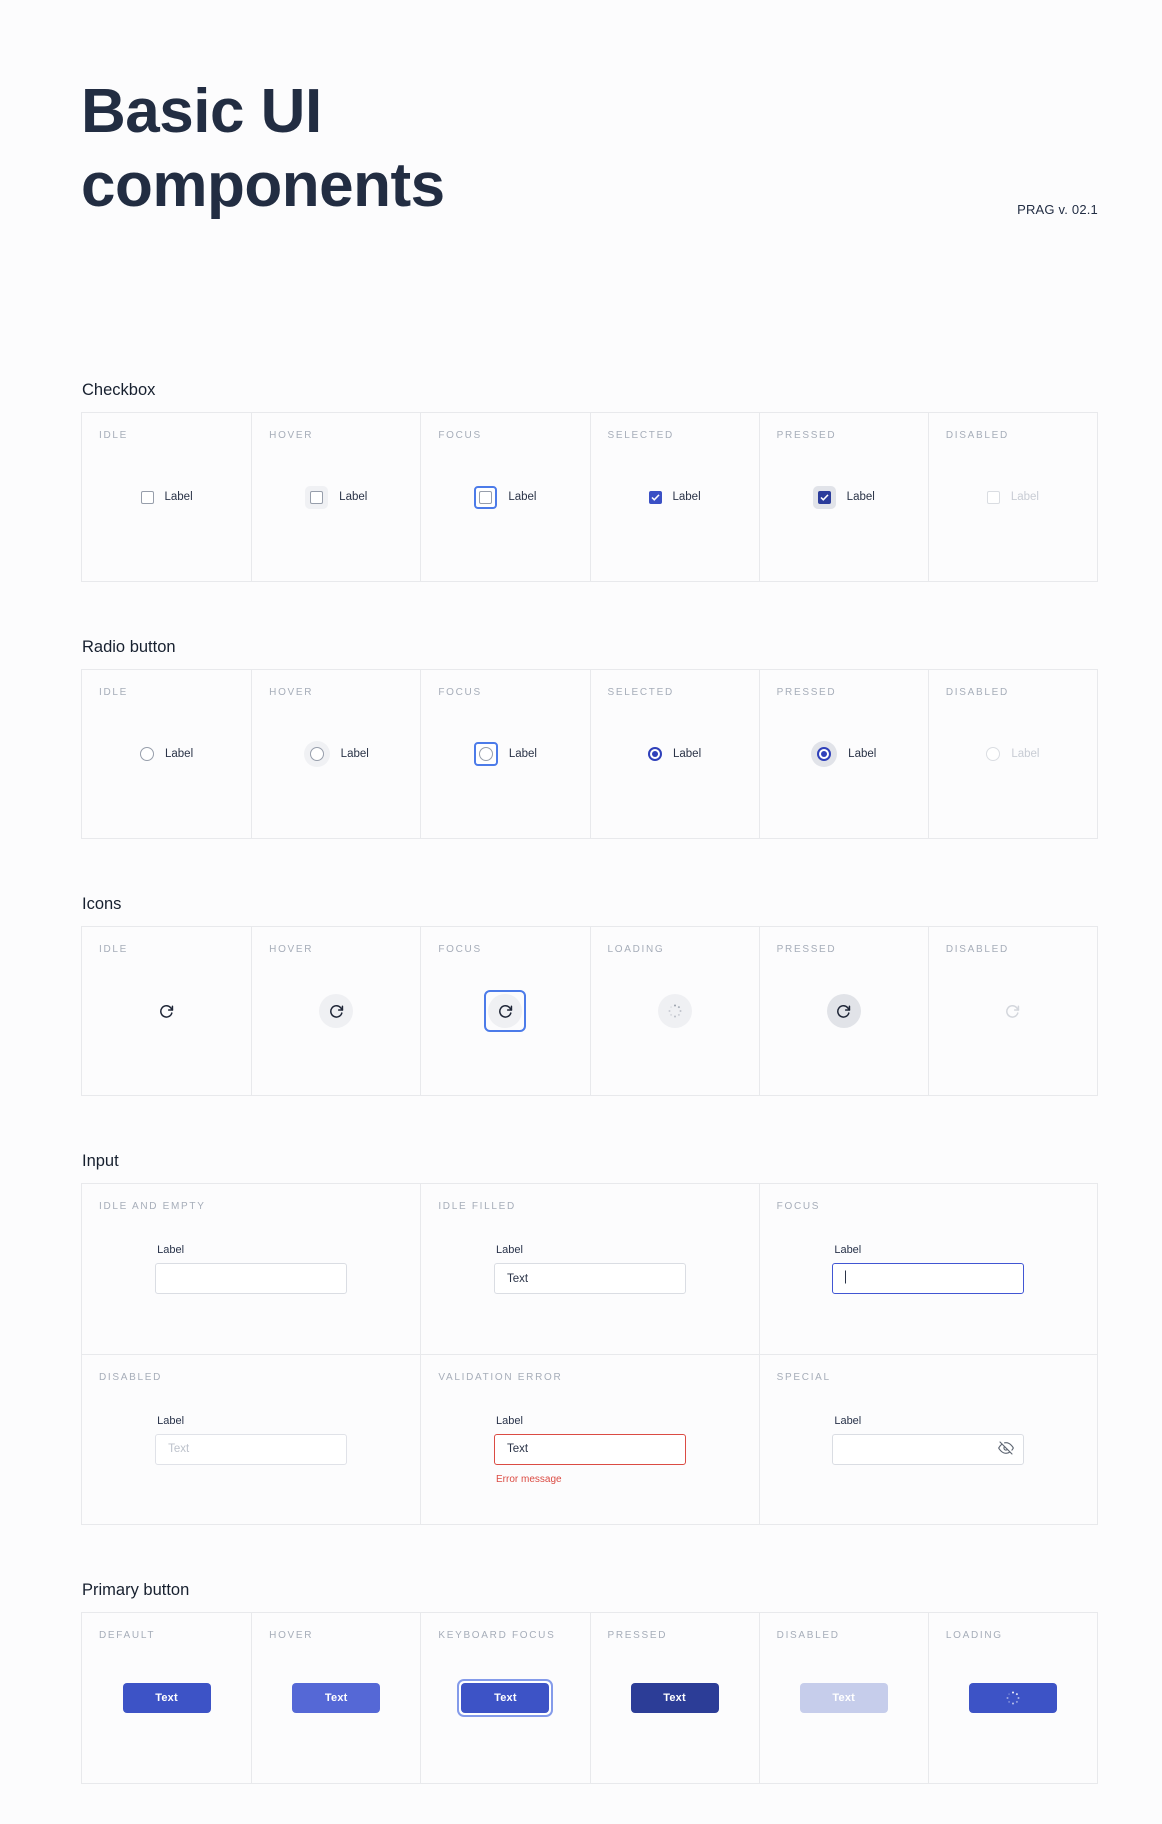 The image size is (1162, 1824). I want to click on error-message: Error message, so click(528, 1479).